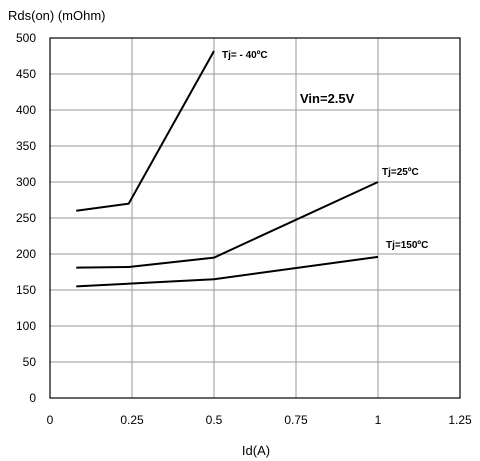 The image size is (480, 461). What do you see at coordinates (327, 98) in the screenshot?
I see `vin-annotation: Vin=2.5V` at bounding box center [327, 98].